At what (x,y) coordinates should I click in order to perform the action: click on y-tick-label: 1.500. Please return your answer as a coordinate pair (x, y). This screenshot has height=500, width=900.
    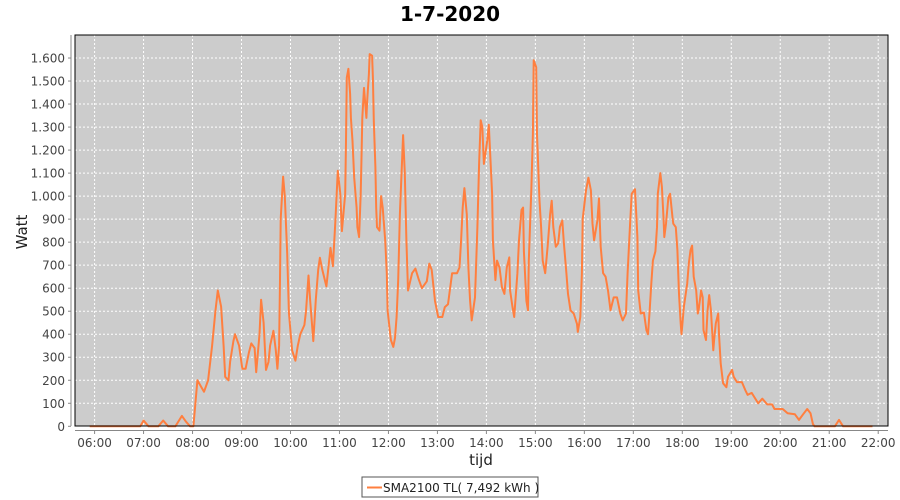
    Looking at the image, I should click on (48, 82).